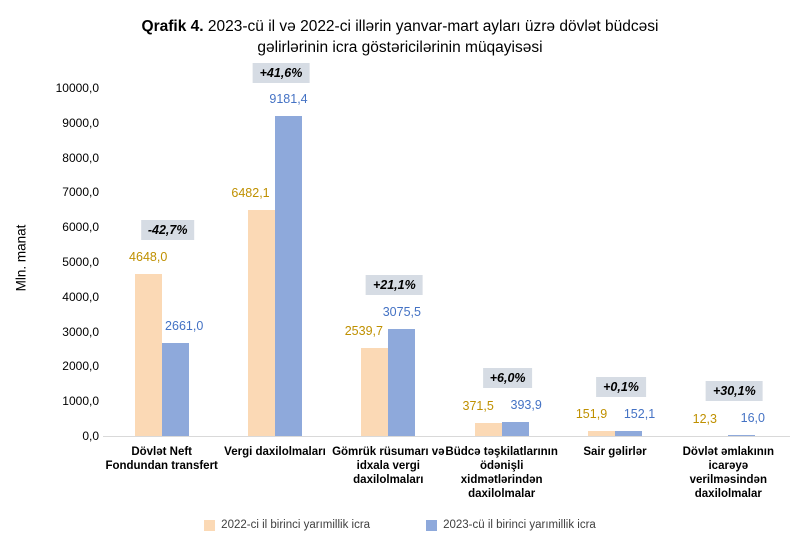  I want to click on bar-value-label-2022: 2539,7, so click(363, 330).